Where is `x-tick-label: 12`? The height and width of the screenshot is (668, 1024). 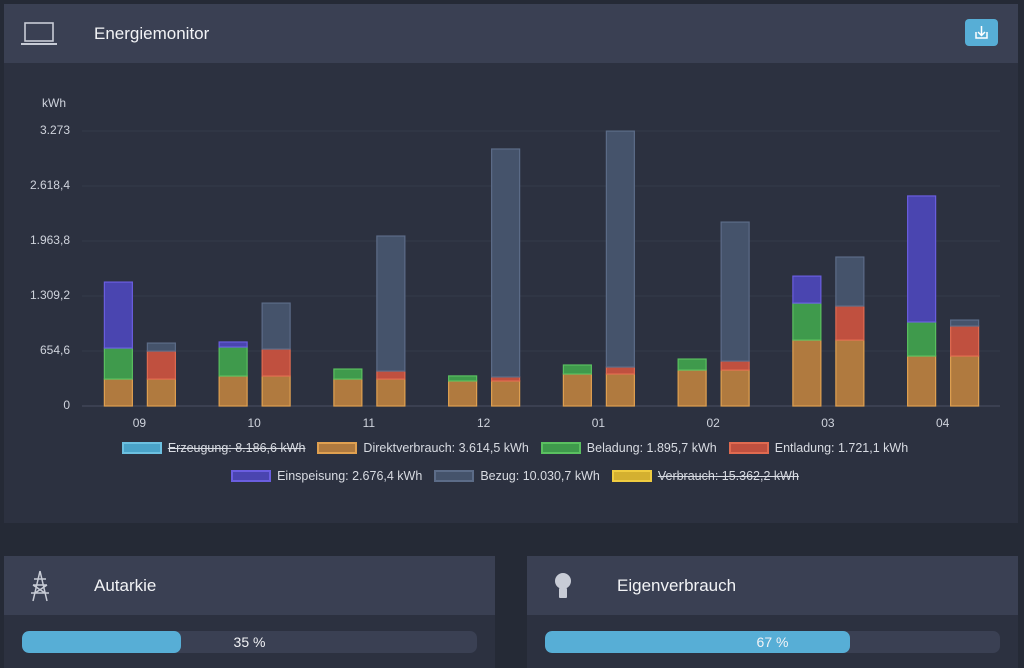
x-tick-label: 12 is located at coordinates (484, 423).